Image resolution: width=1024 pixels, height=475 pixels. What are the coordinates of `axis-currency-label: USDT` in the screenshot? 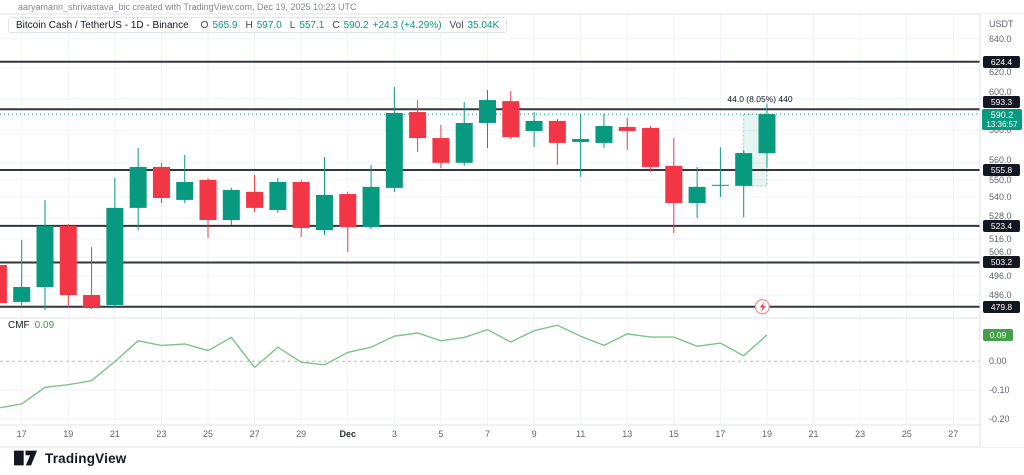 It's located at (1001, 24).